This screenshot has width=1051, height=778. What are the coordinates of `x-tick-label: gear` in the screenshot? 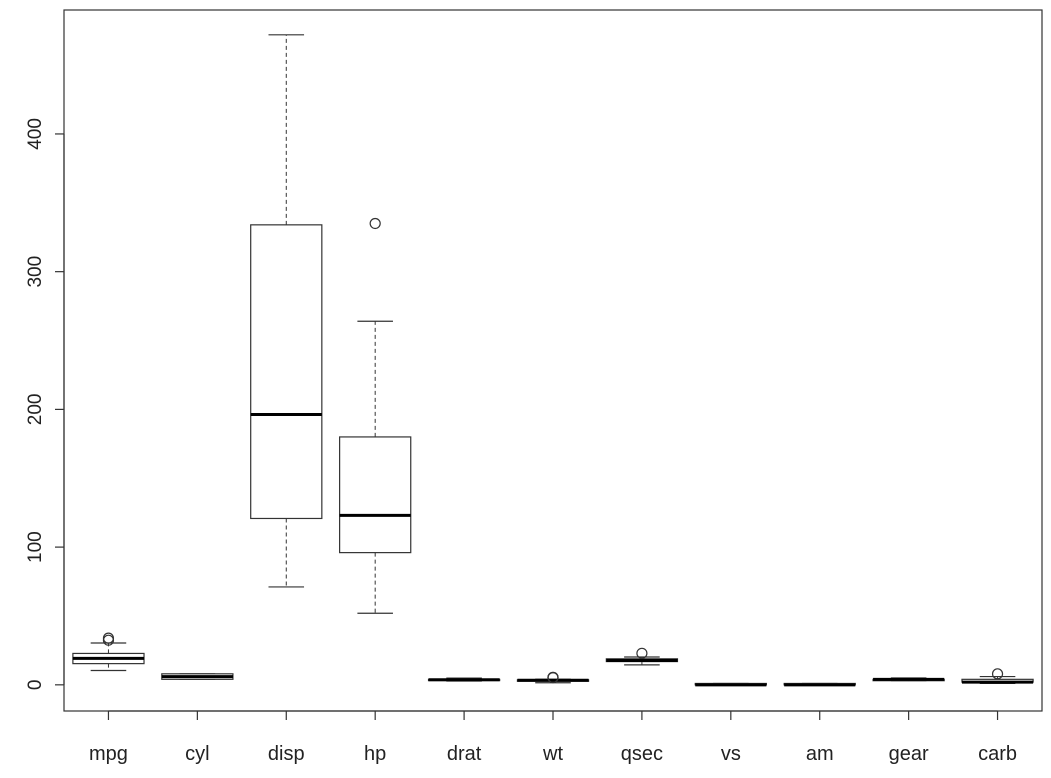 It's located at (909, 754).